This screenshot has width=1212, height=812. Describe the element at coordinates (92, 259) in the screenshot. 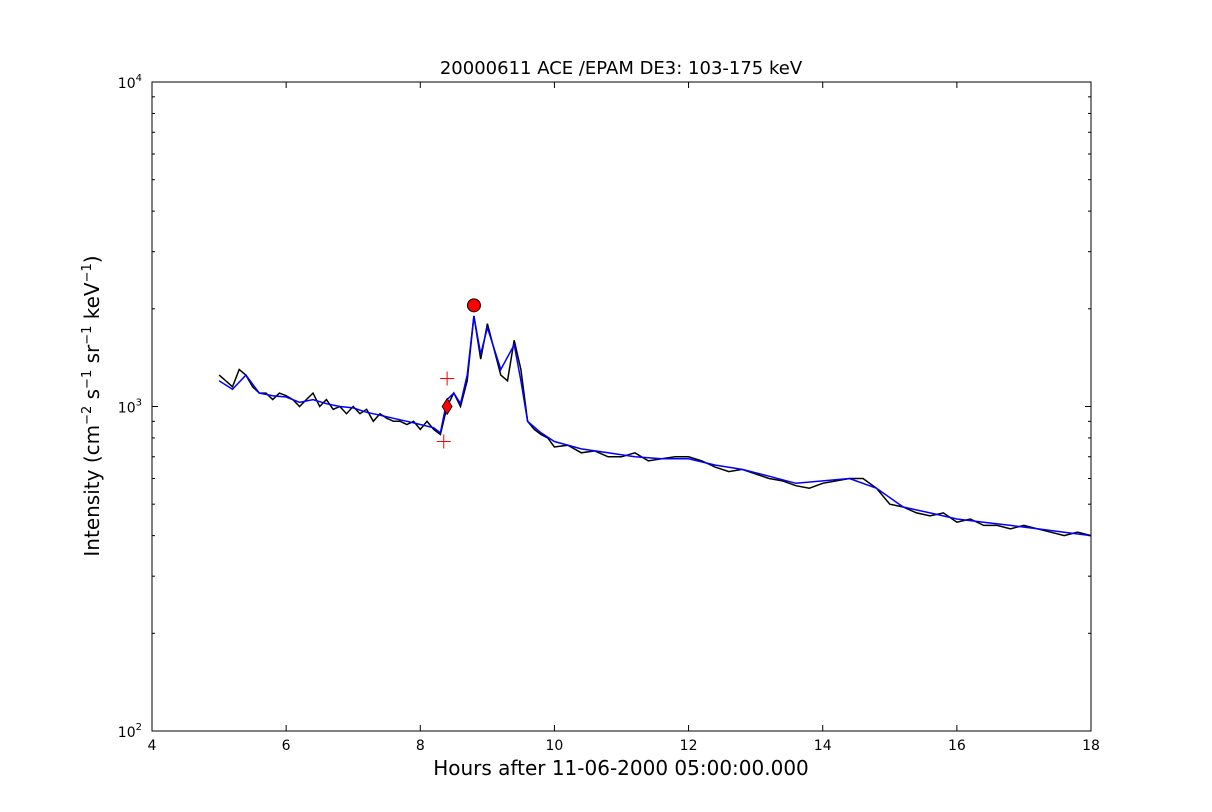

I see `y-axis-label-suffix: )` at that location.